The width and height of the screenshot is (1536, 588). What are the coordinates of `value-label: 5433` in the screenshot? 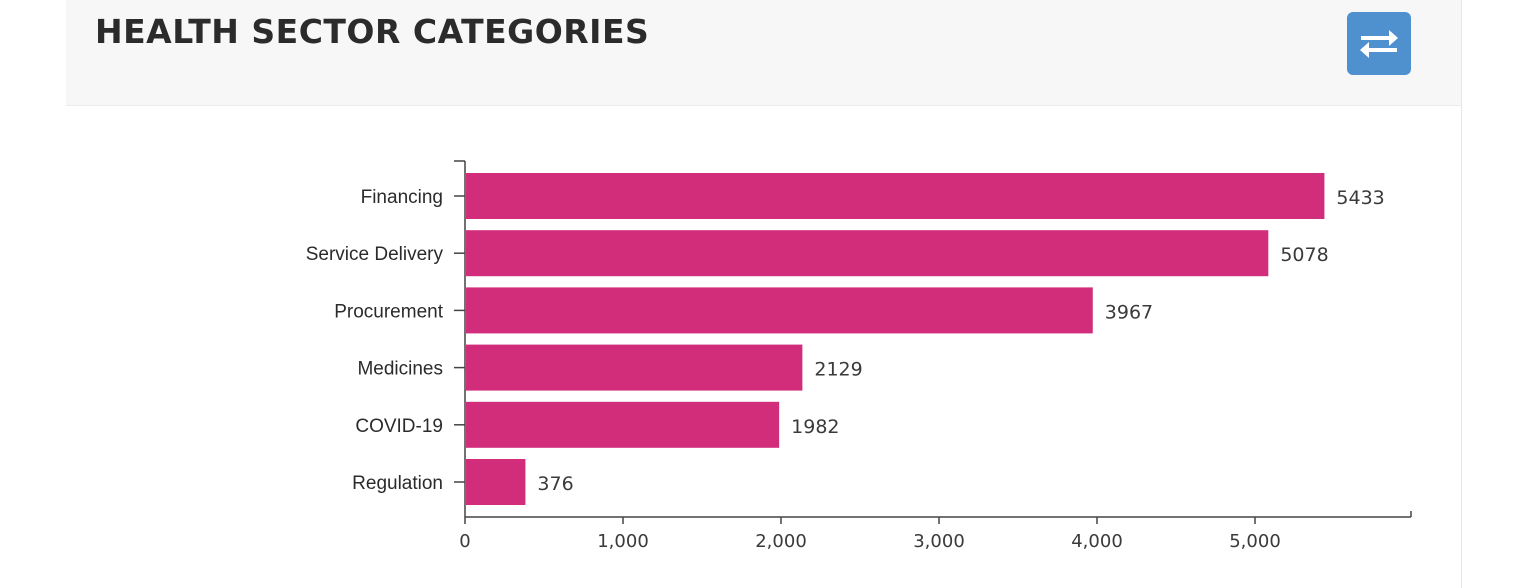 It's located at (1360, 198).